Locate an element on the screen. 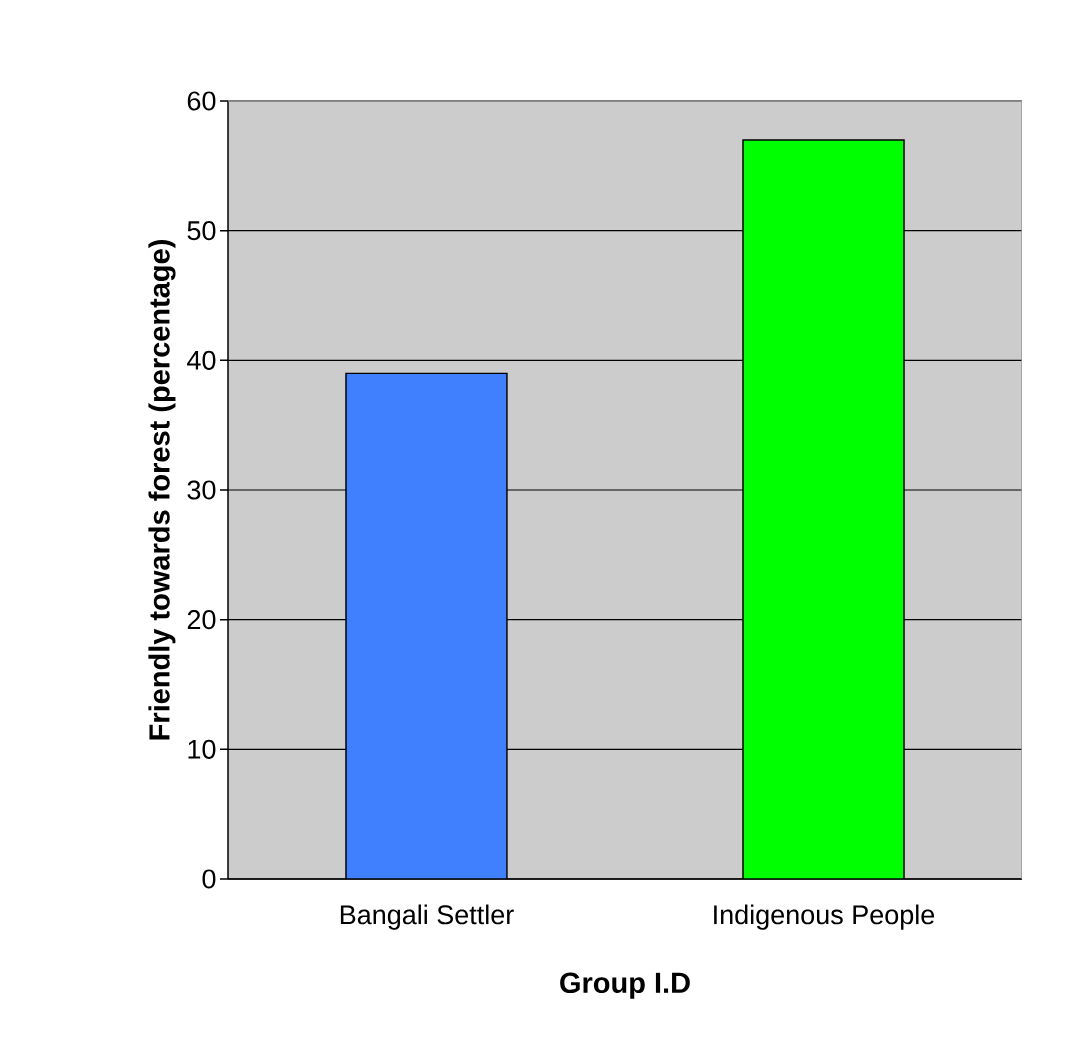  y-tick-label: 20 is located at coordinates (201, 620).